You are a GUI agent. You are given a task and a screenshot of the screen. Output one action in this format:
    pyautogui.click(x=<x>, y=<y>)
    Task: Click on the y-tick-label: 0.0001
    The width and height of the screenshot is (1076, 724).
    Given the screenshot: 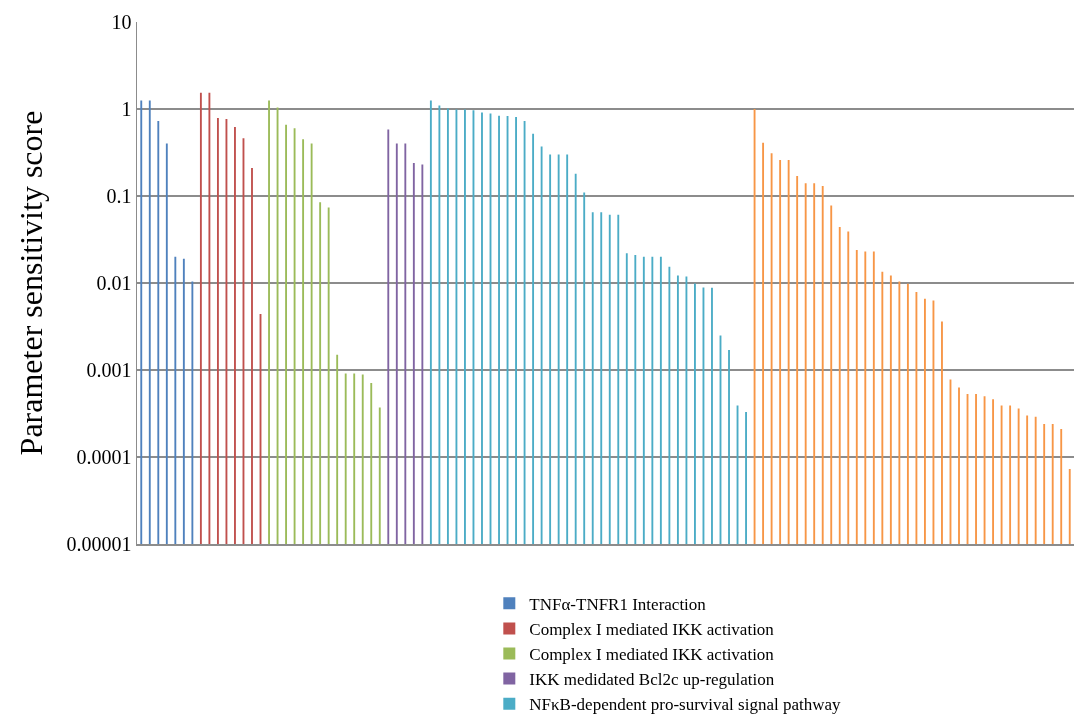 What is the action you would take?
    pyautogui.click(x=104, y=457)
    